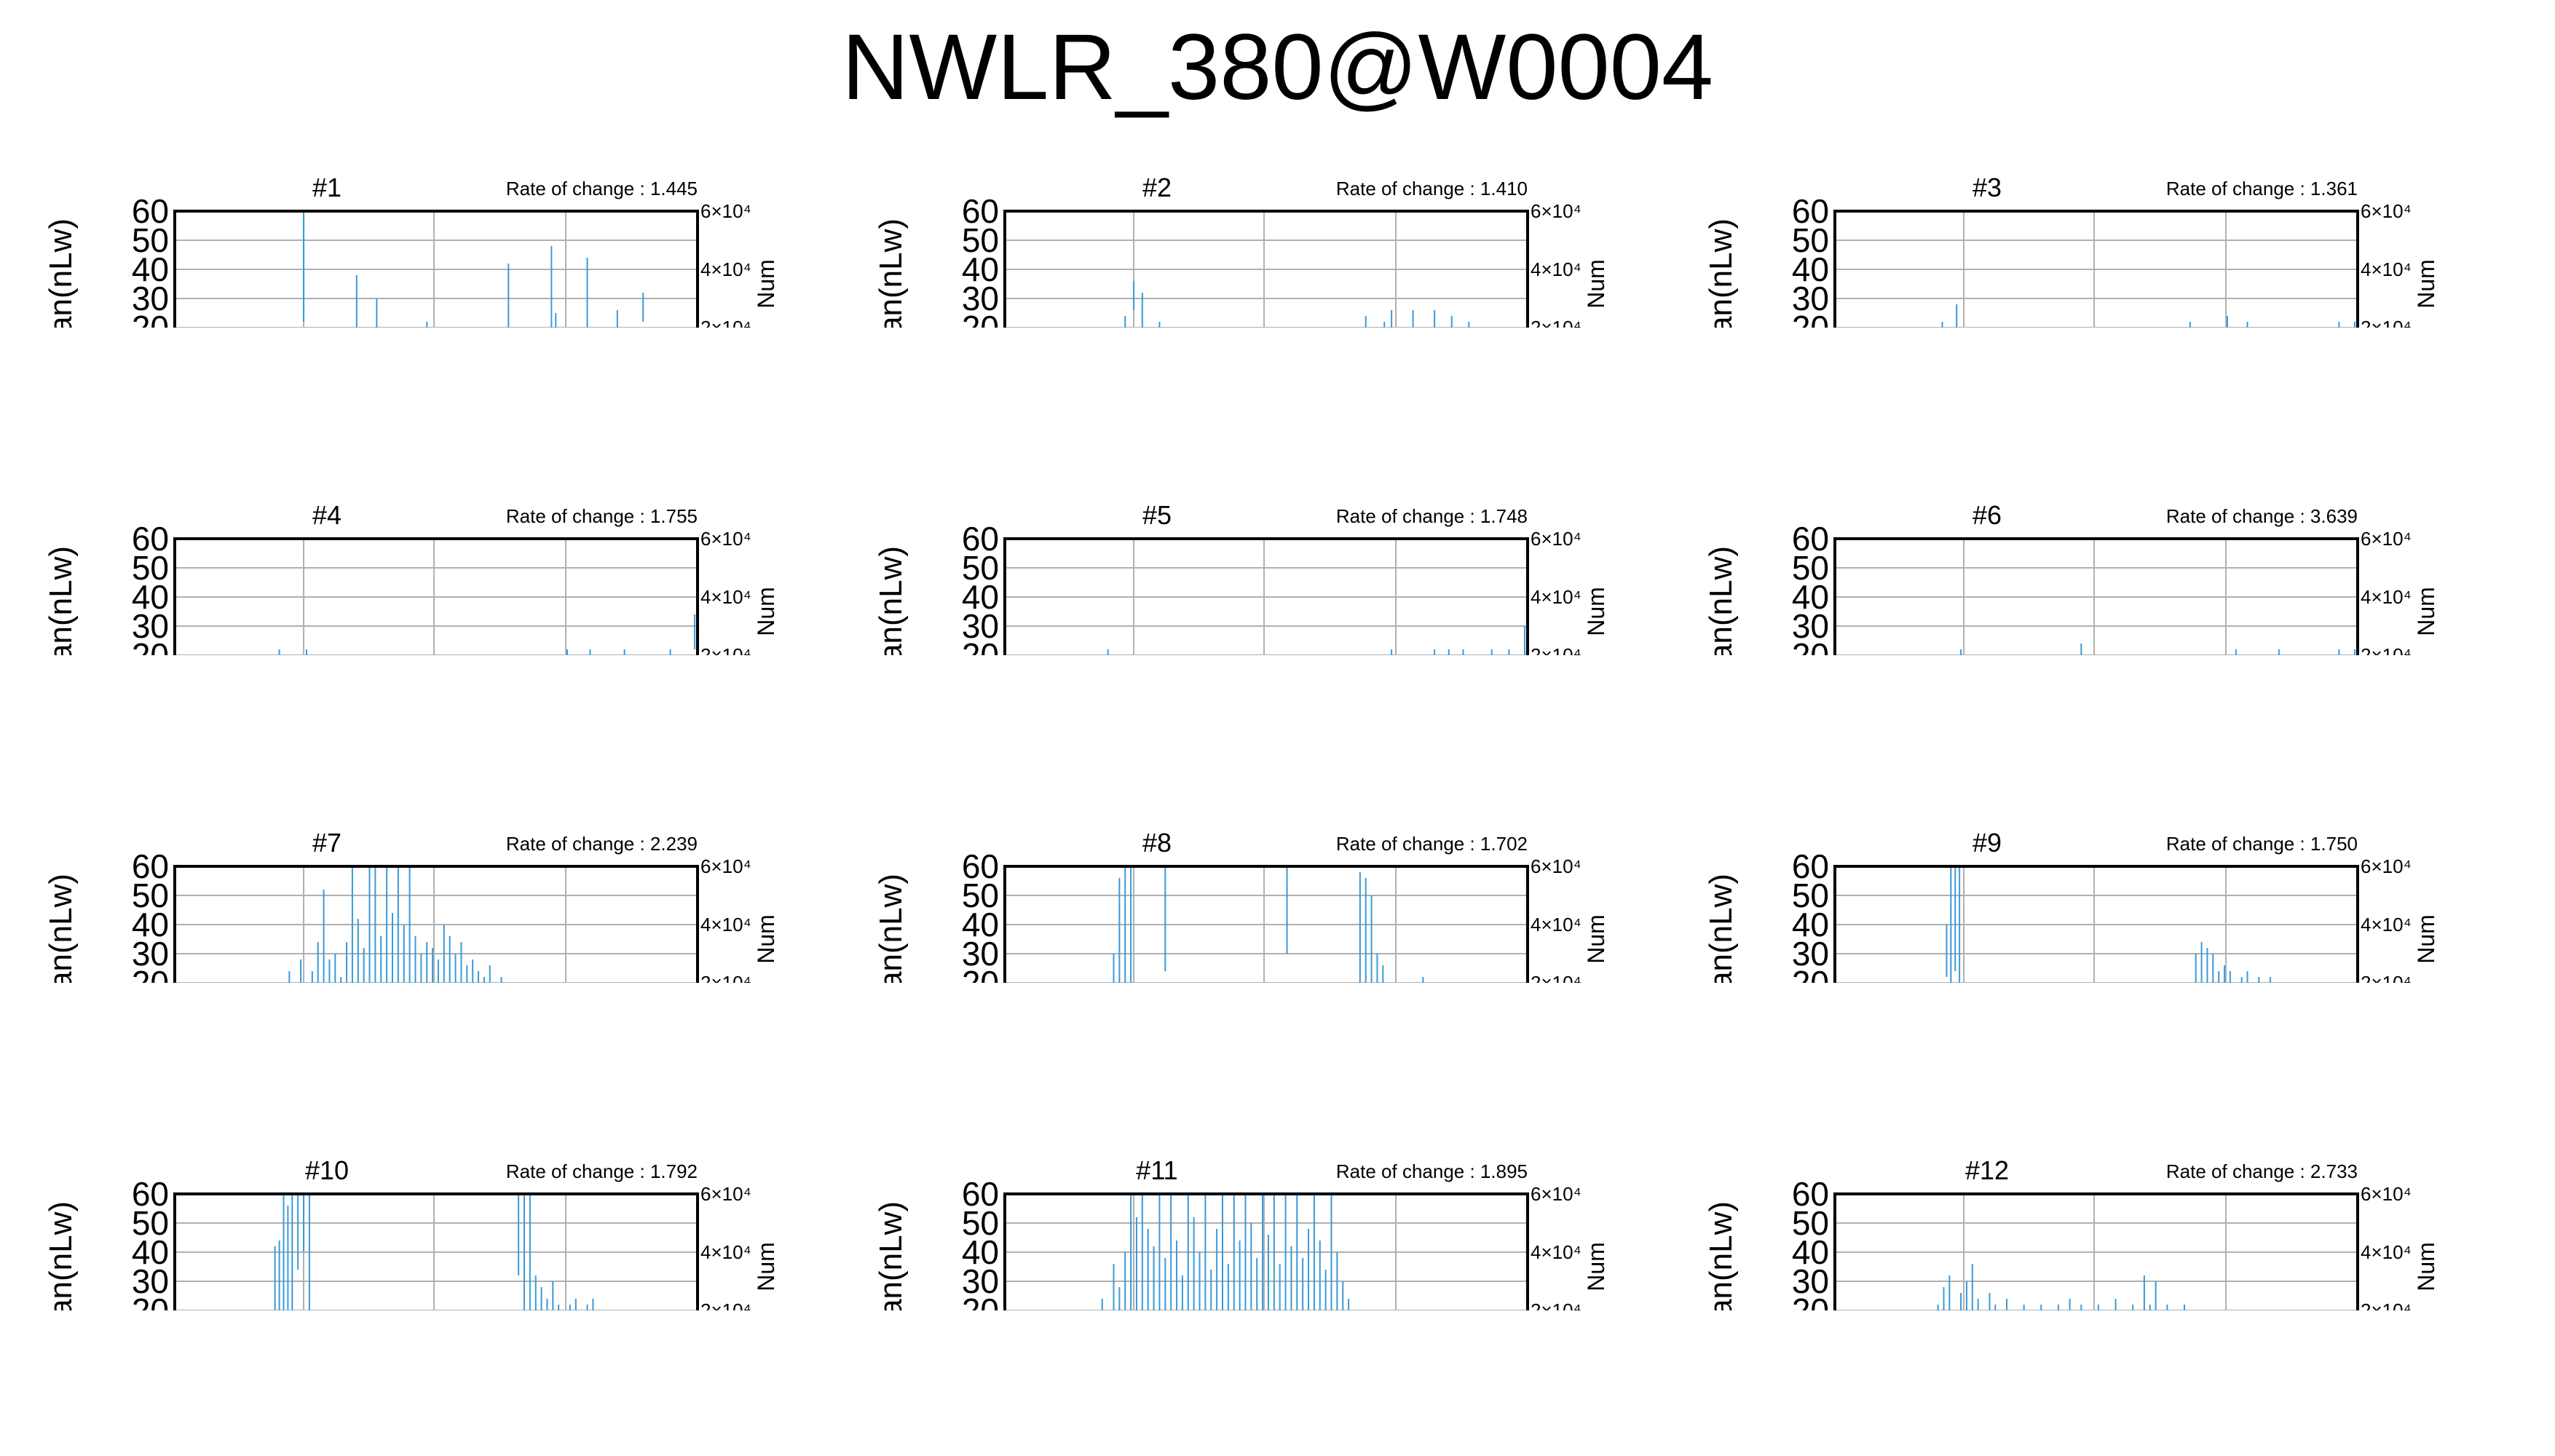 Image resolution: width=2555 pixels, height=1456 pixels. I want to click on rate-of-change-label: Rate of change : 1.895, so click(1432, 1171).